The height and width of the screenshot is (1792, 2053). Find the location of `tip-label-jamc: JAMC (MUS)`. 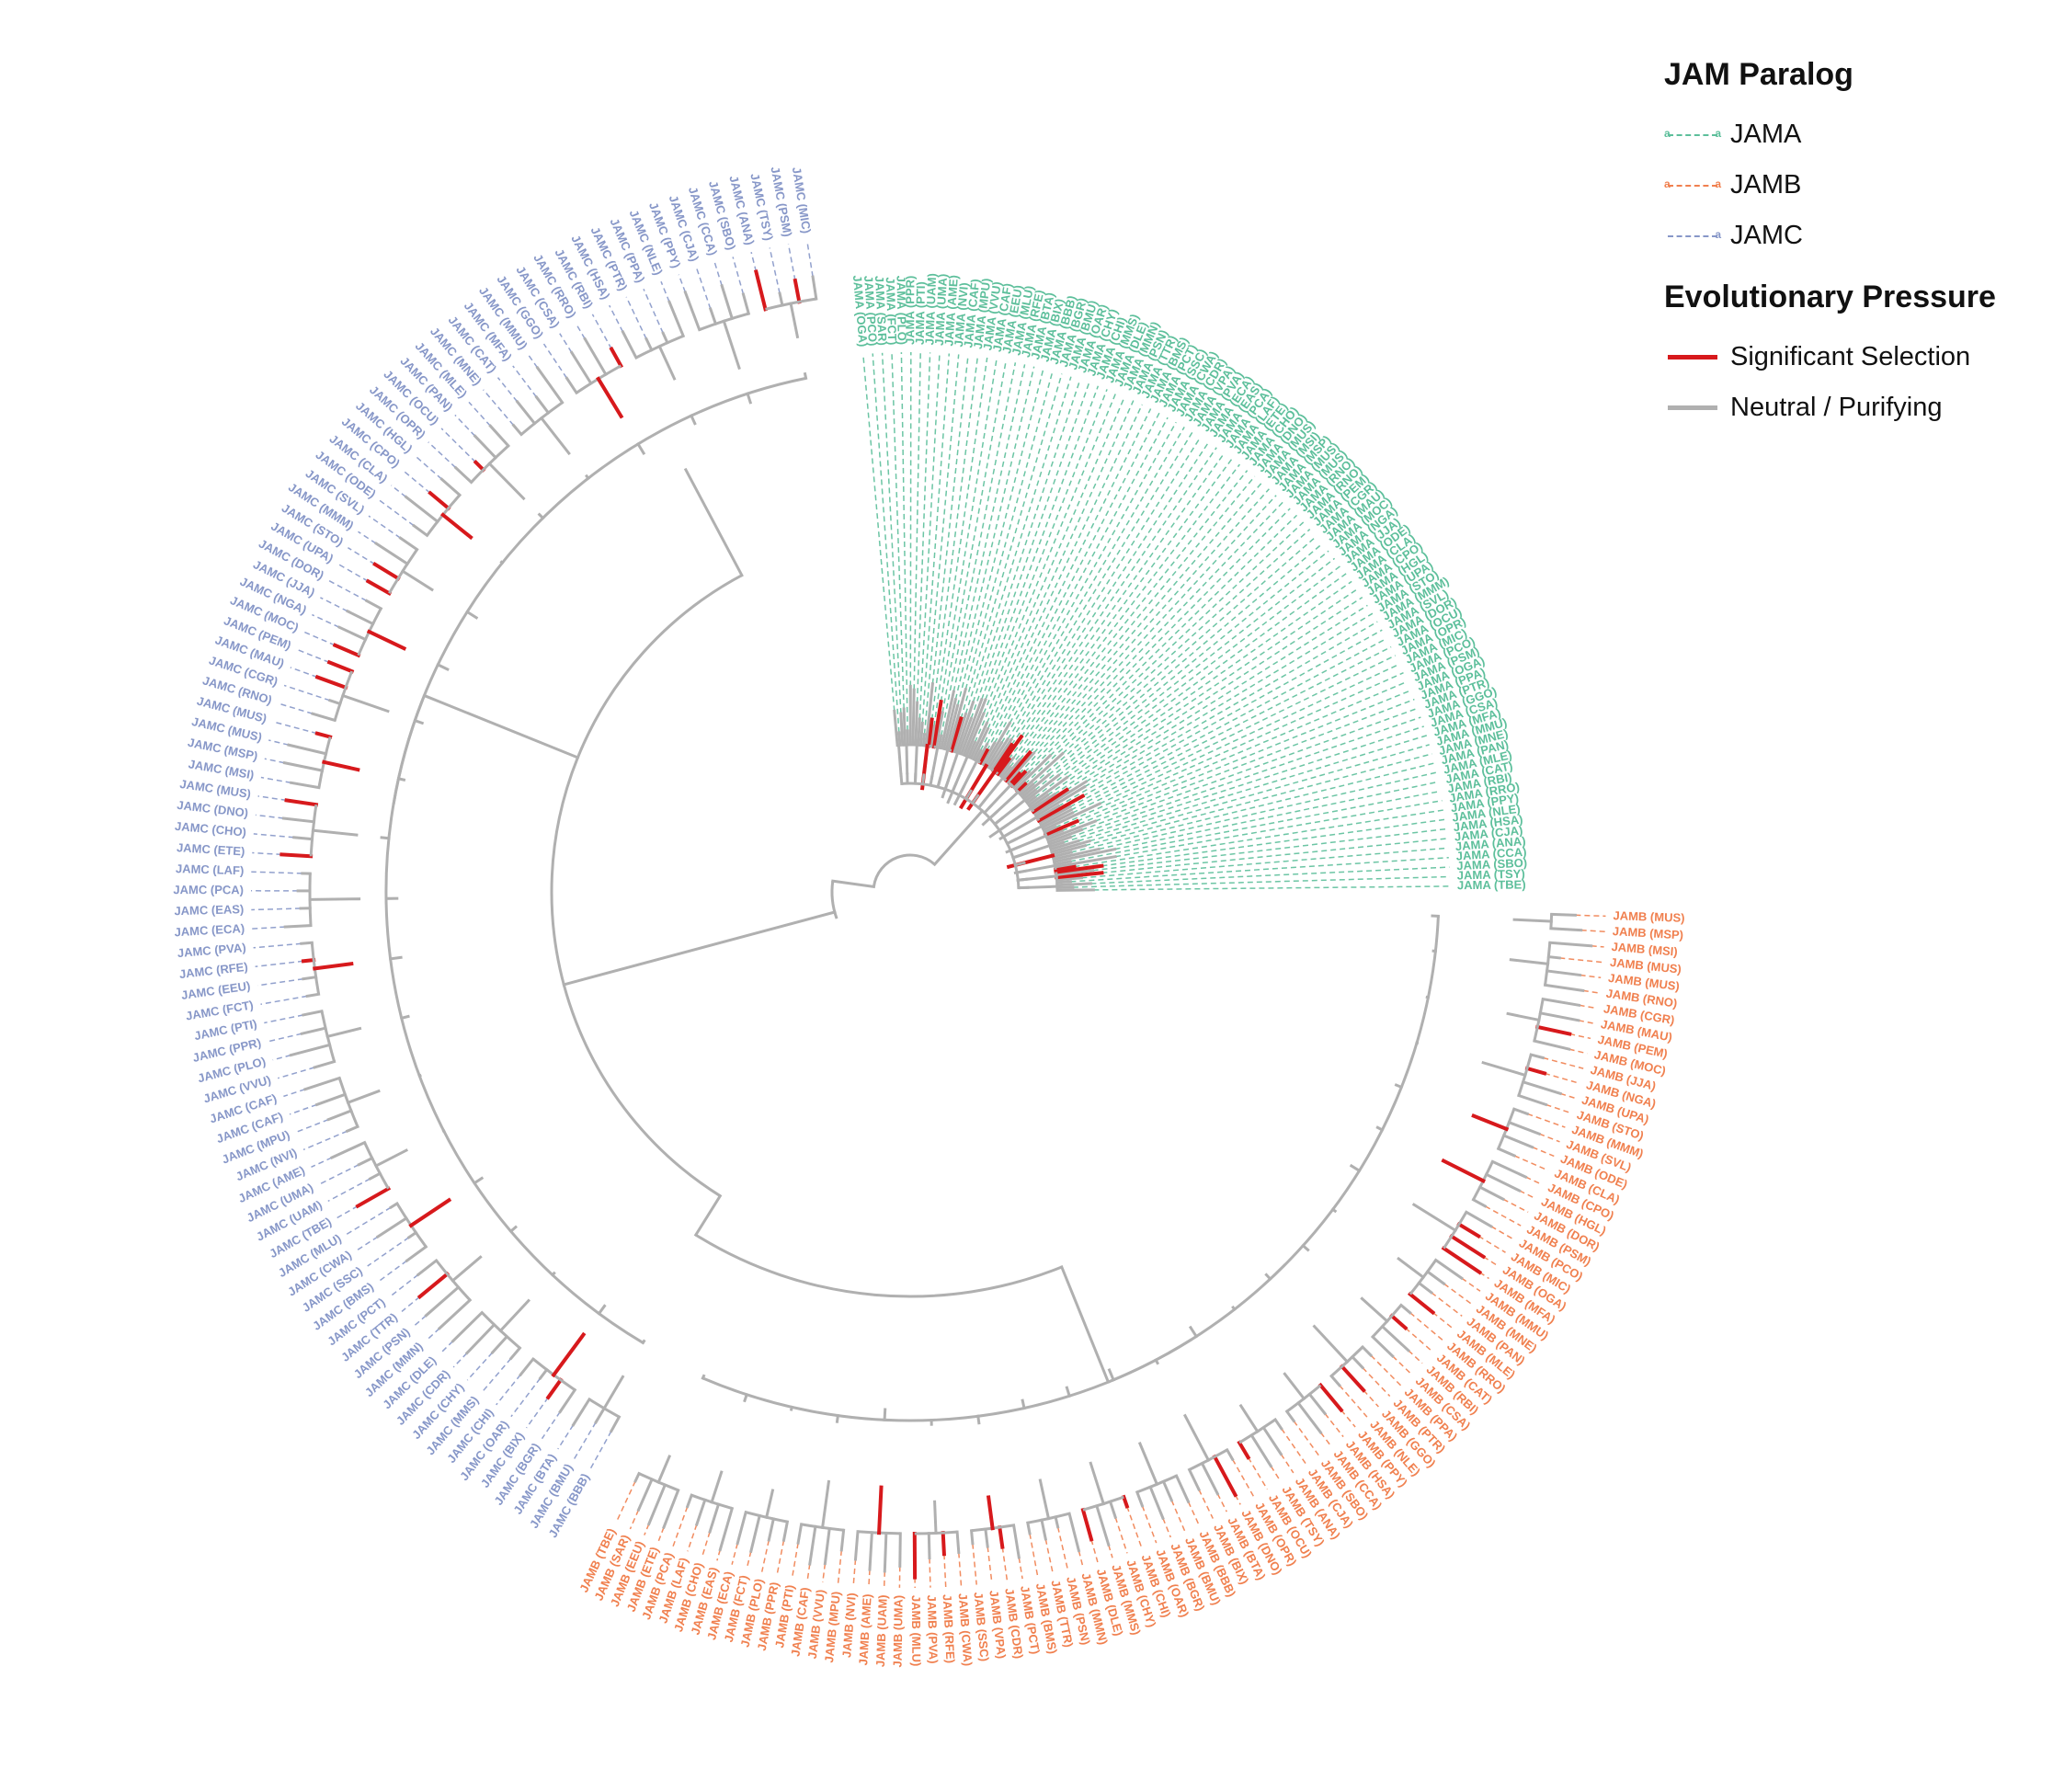

tip-label-jamc: JAMC (MUS) is located at coordinates (215, 789).